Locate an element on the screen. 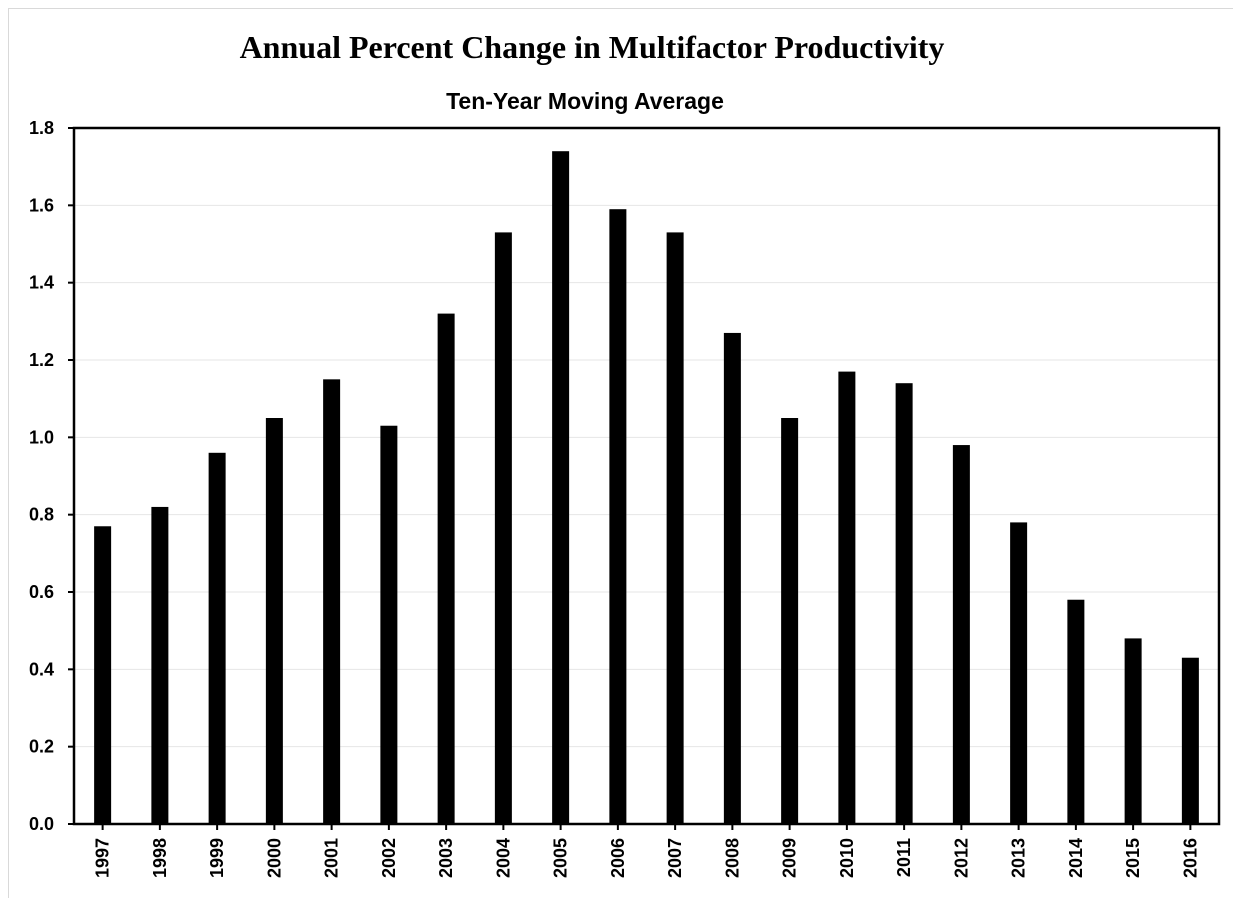 The image size is (1233, 899). bar-1998 is located at coordinates (160, 665).